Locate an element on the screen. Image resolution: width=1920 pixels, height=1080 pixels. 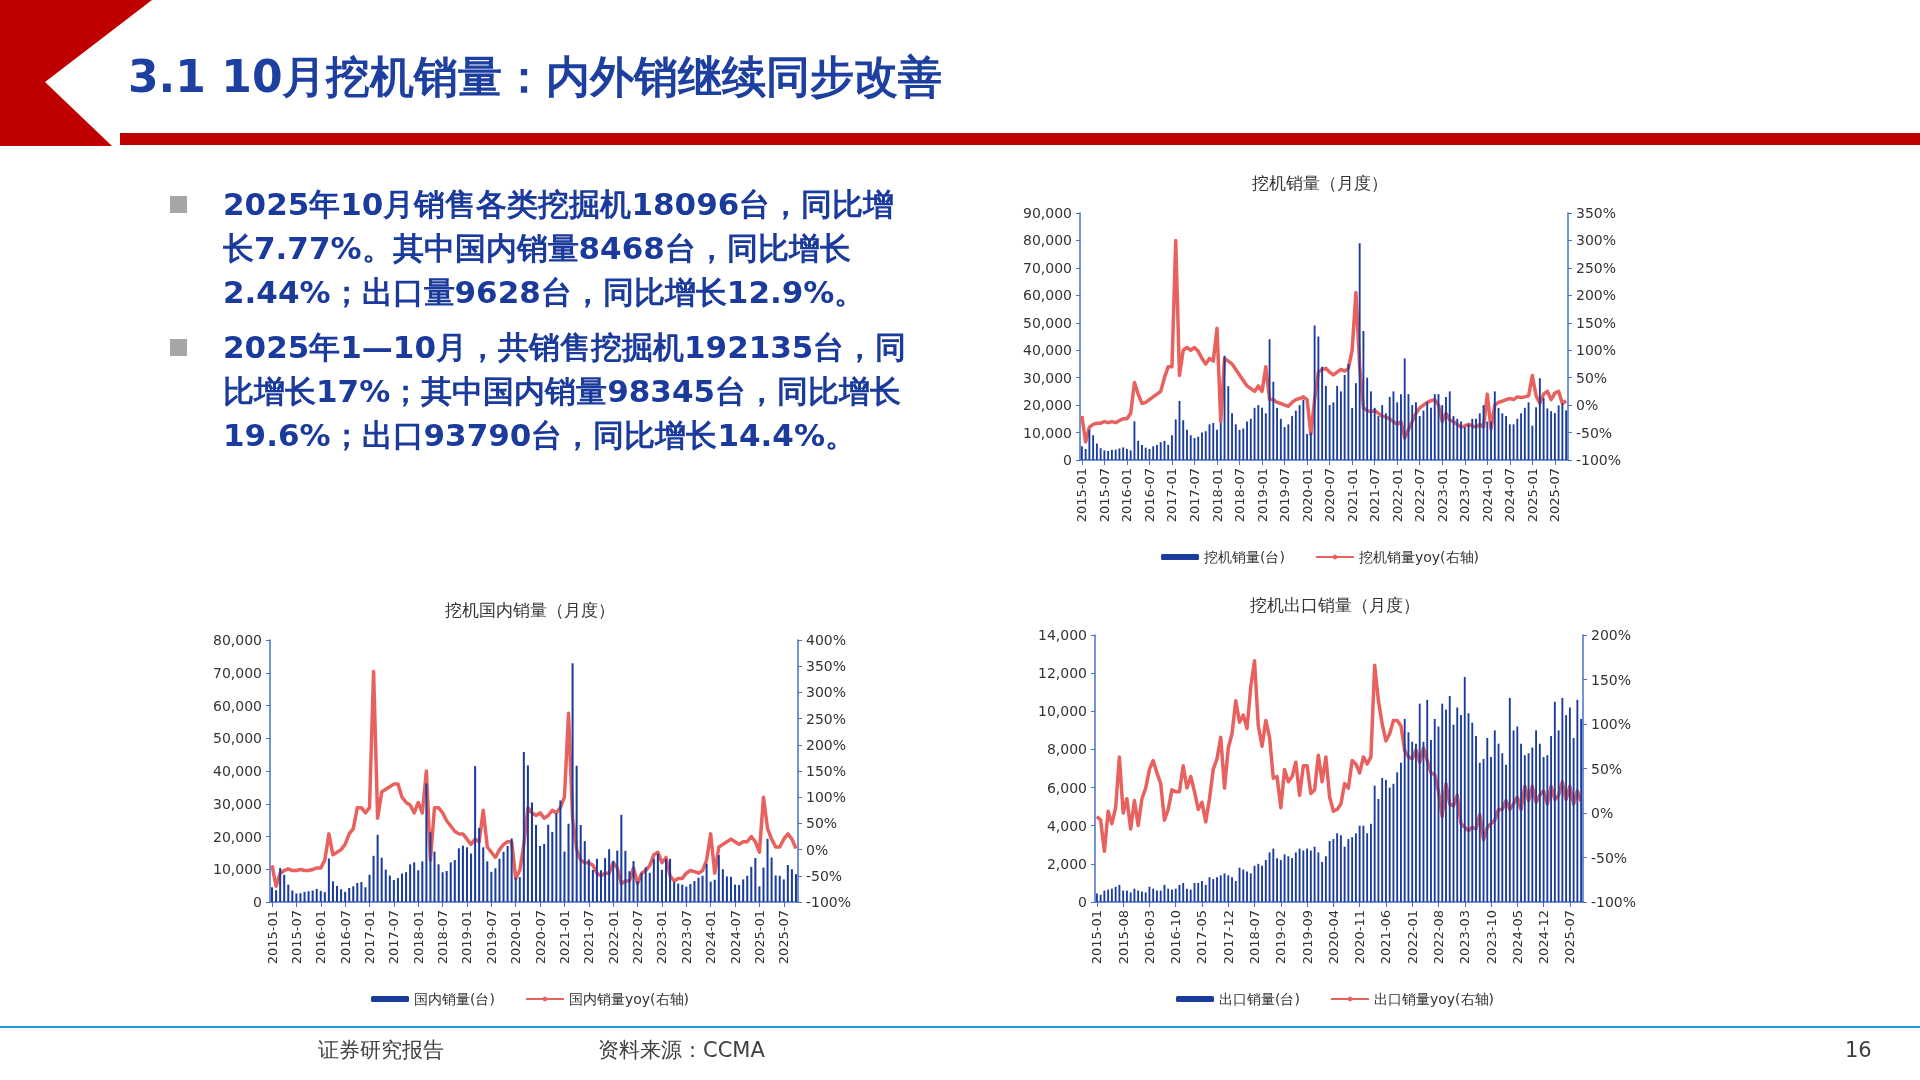
y2-tick-label: 0% is located at coordinates (1587, 405).